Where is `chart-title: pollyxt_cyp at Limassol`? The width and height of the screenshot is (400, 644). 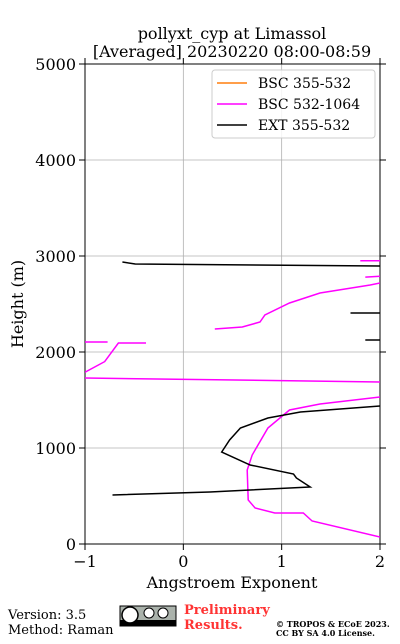
chart-title: pollyxt_cyp at Limassol is located at coordinates (232, 33).